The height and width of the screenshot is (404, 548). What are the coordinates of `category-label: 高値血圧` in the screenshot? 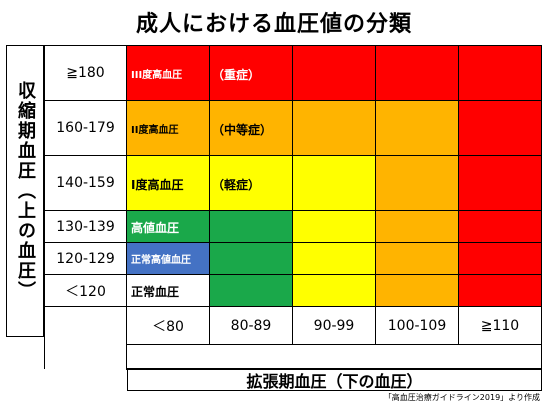 It's located at (155, 228).